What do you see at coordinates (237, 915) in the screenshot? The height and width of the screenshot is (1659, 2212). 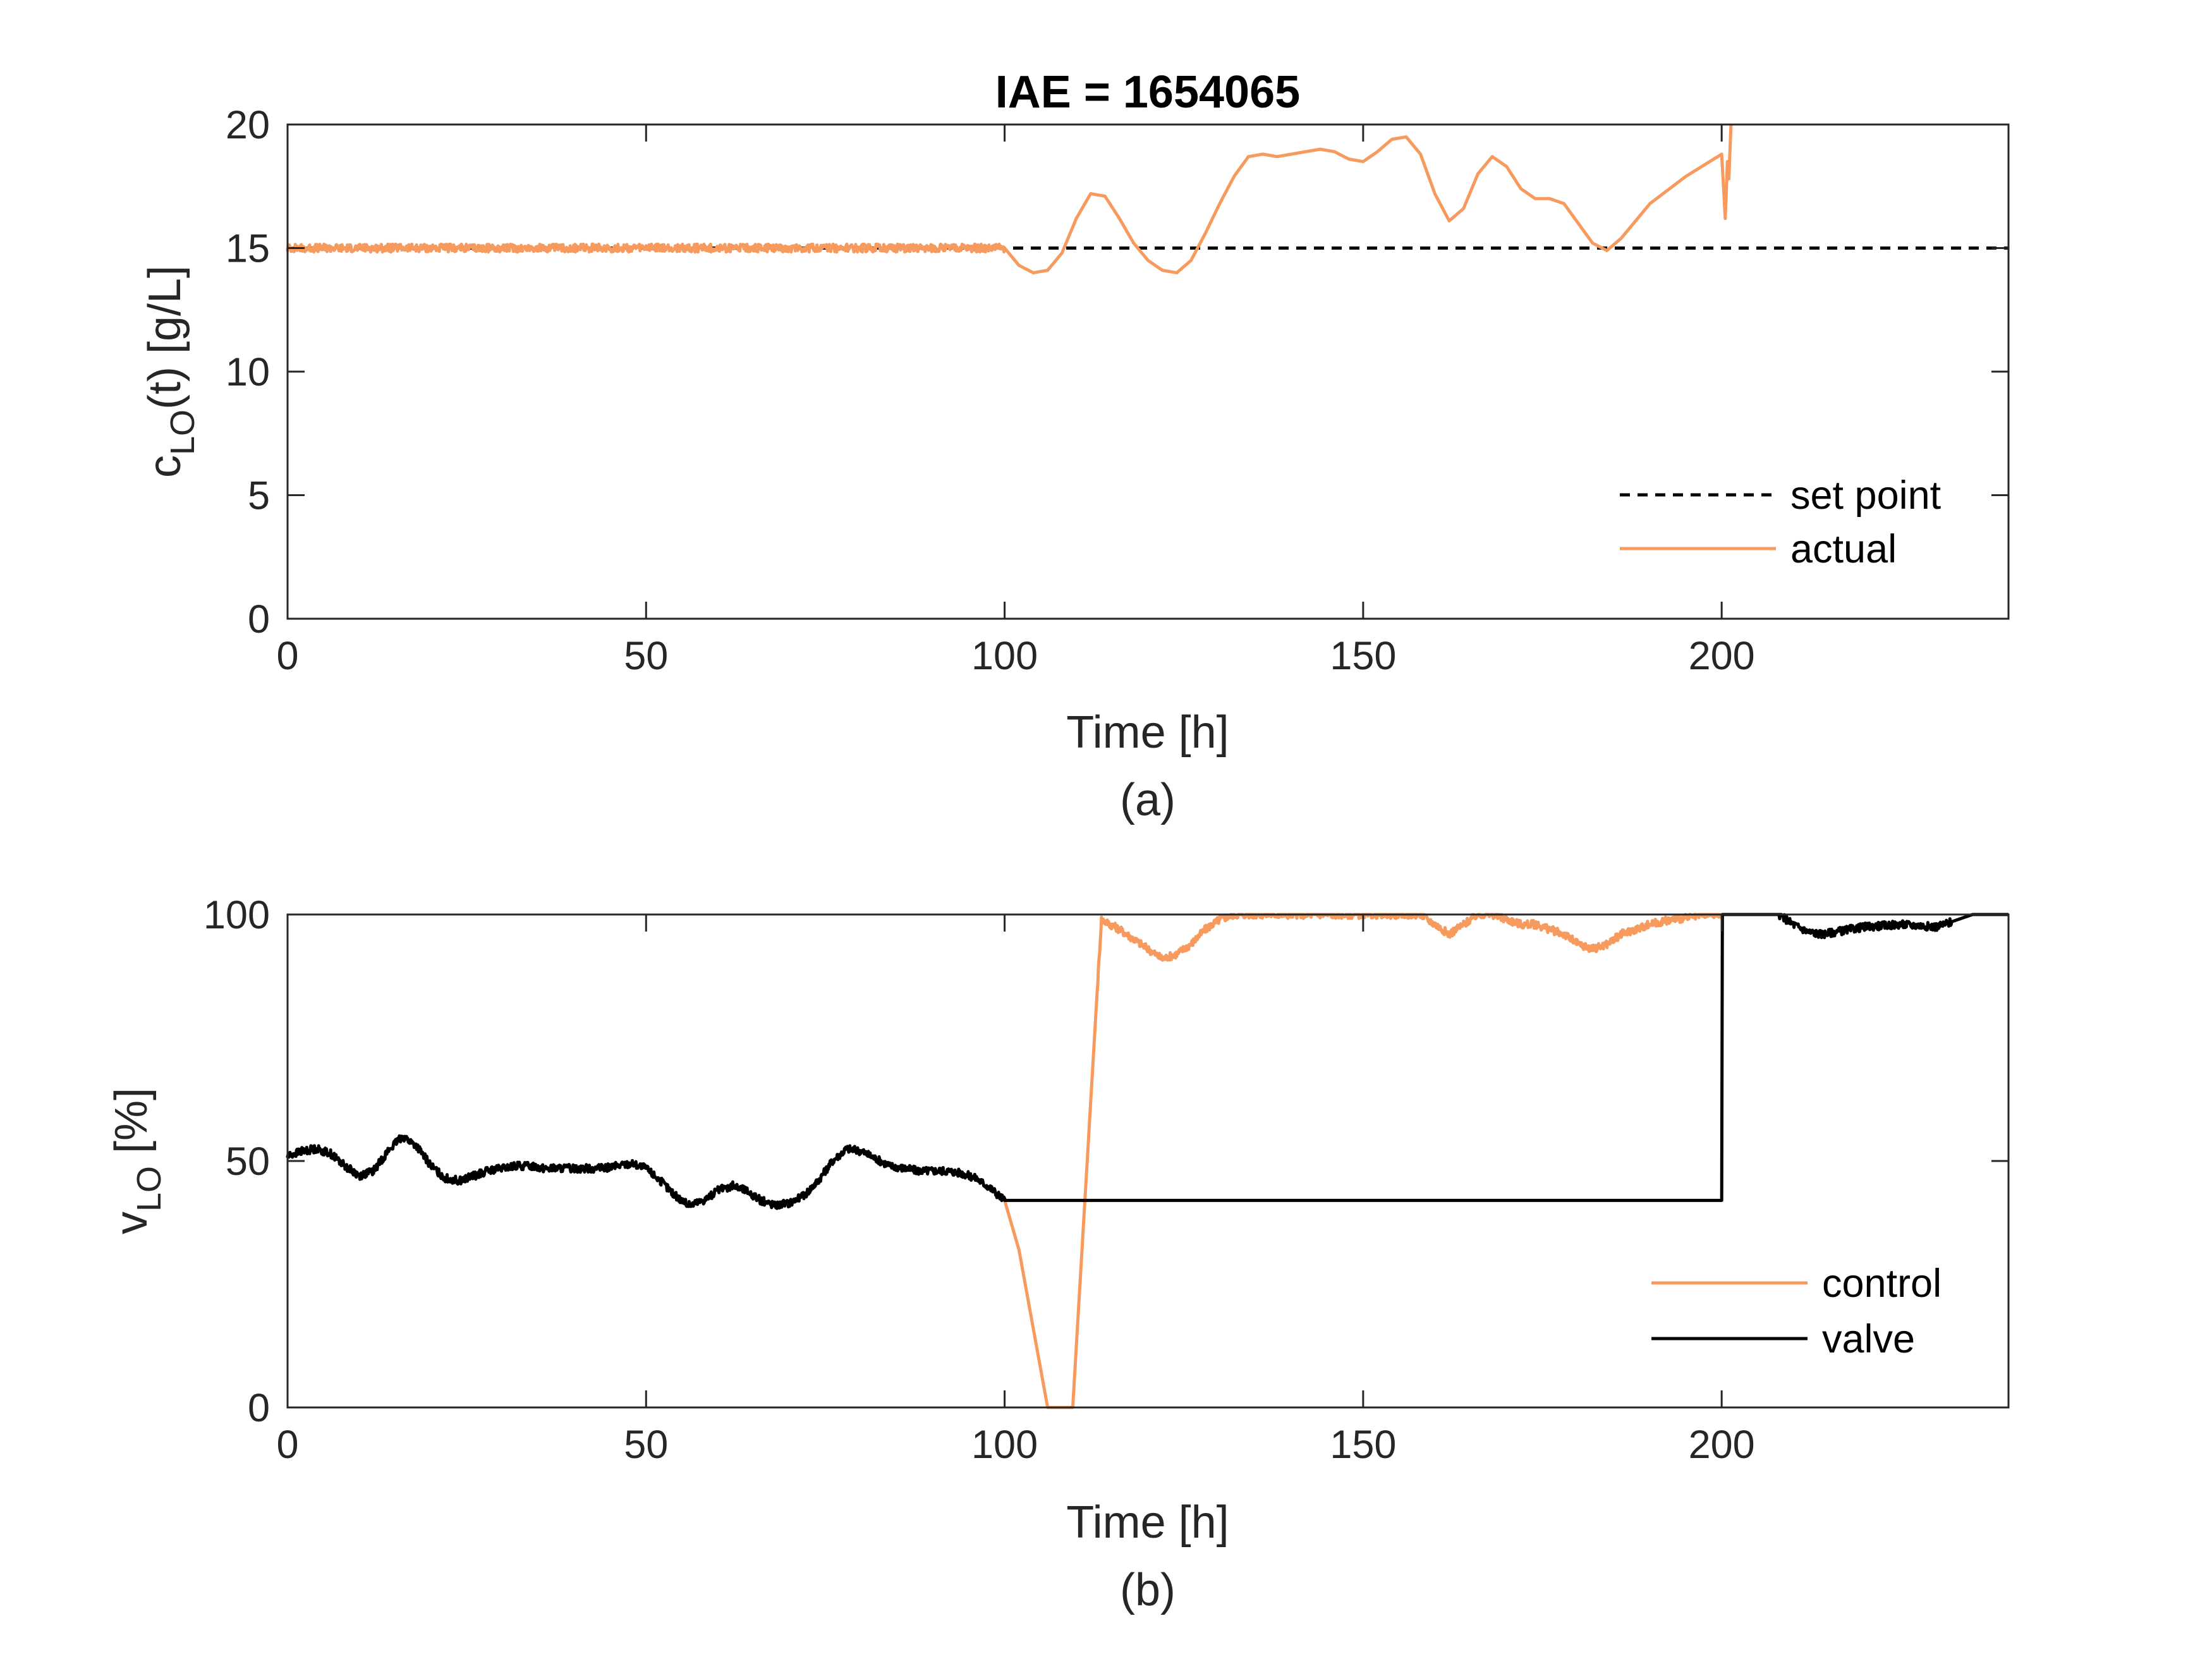 I see `y-tick-label: 100` at bounding box center [237, 915].